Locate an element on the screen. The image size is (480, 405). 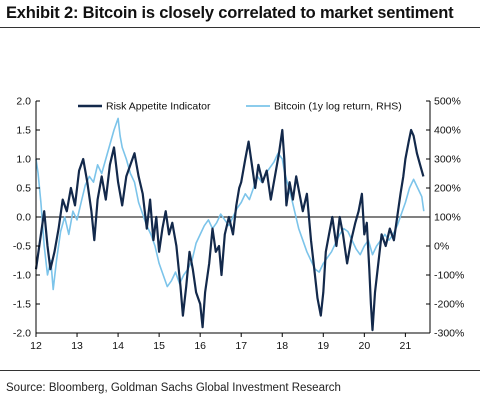
left-tick-label: 1.0 is located at coordinates (23, 160).